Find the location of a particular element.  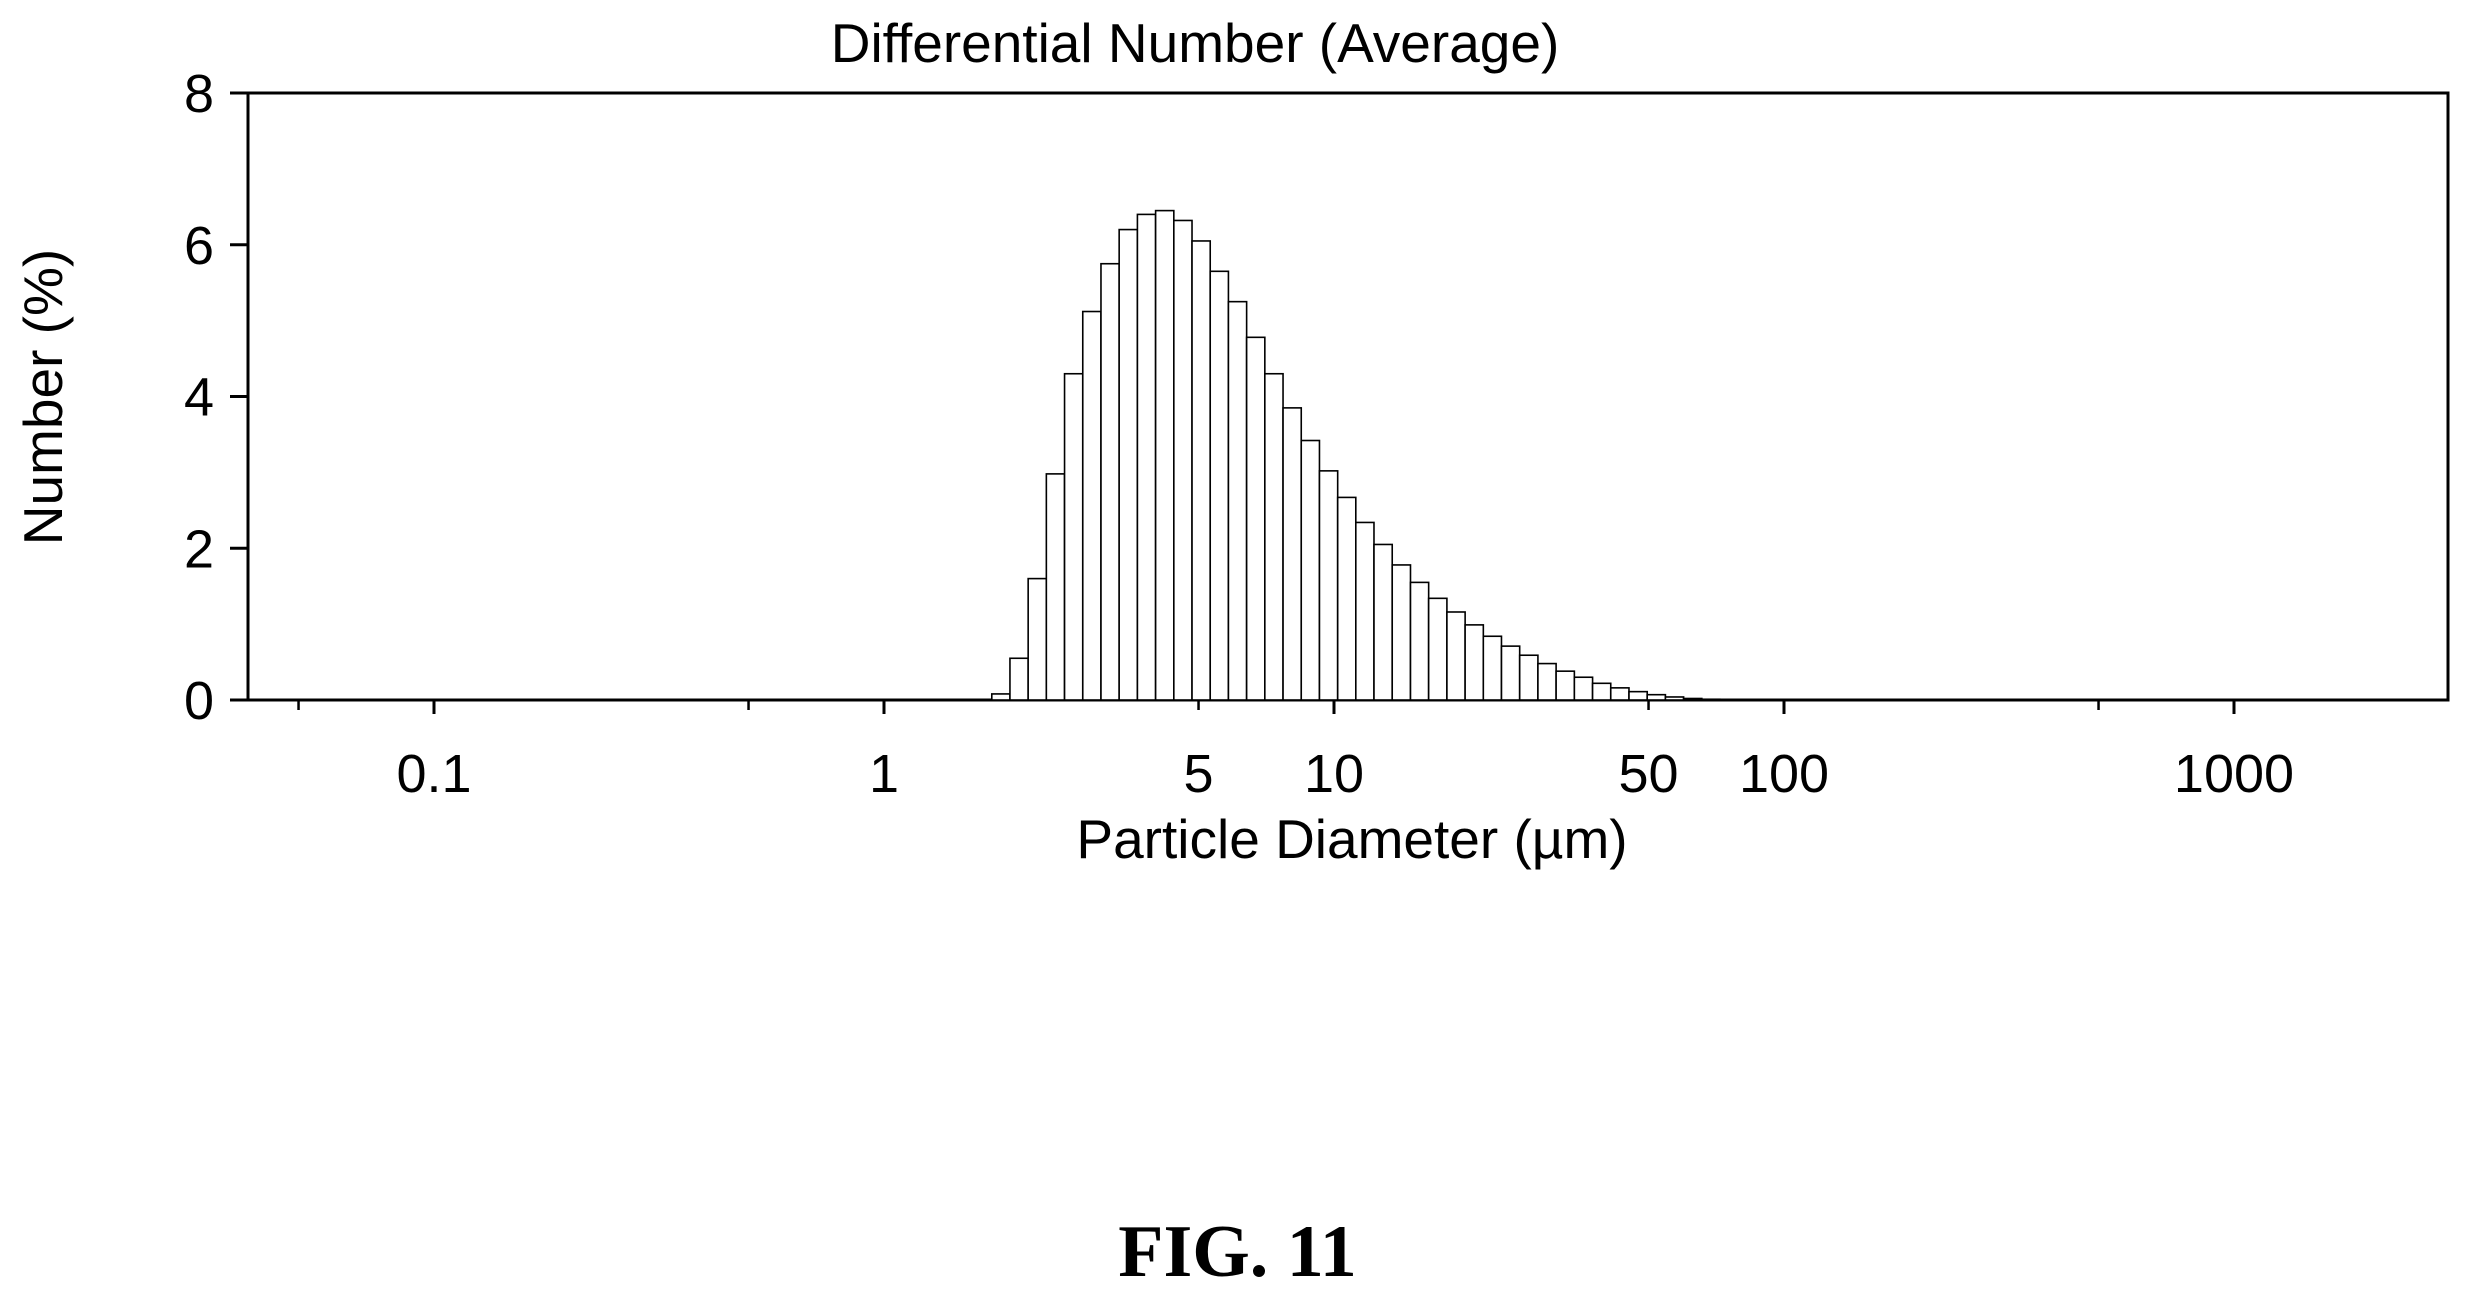

x-axis-title: Particle Diameter (µm) is located at coordinates (1351, 839).